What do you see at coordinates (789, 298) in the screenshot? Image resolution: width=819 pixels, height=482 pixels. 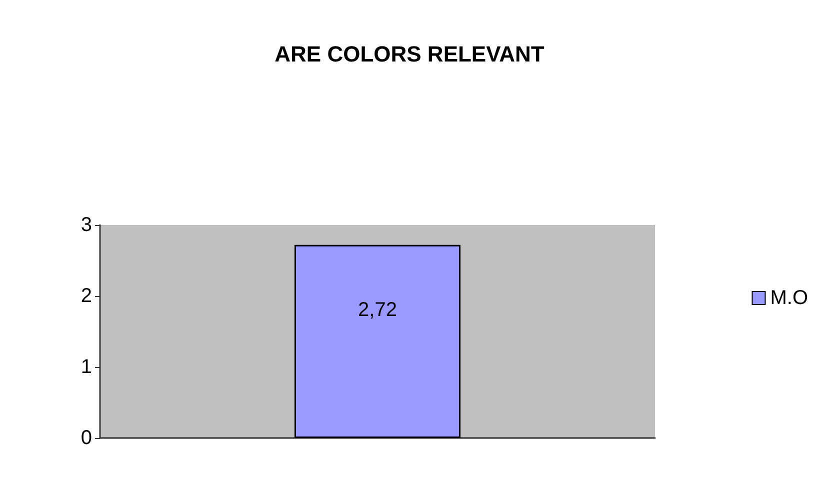 I see `legend-label: M.O` at bounding box center [789, 298].